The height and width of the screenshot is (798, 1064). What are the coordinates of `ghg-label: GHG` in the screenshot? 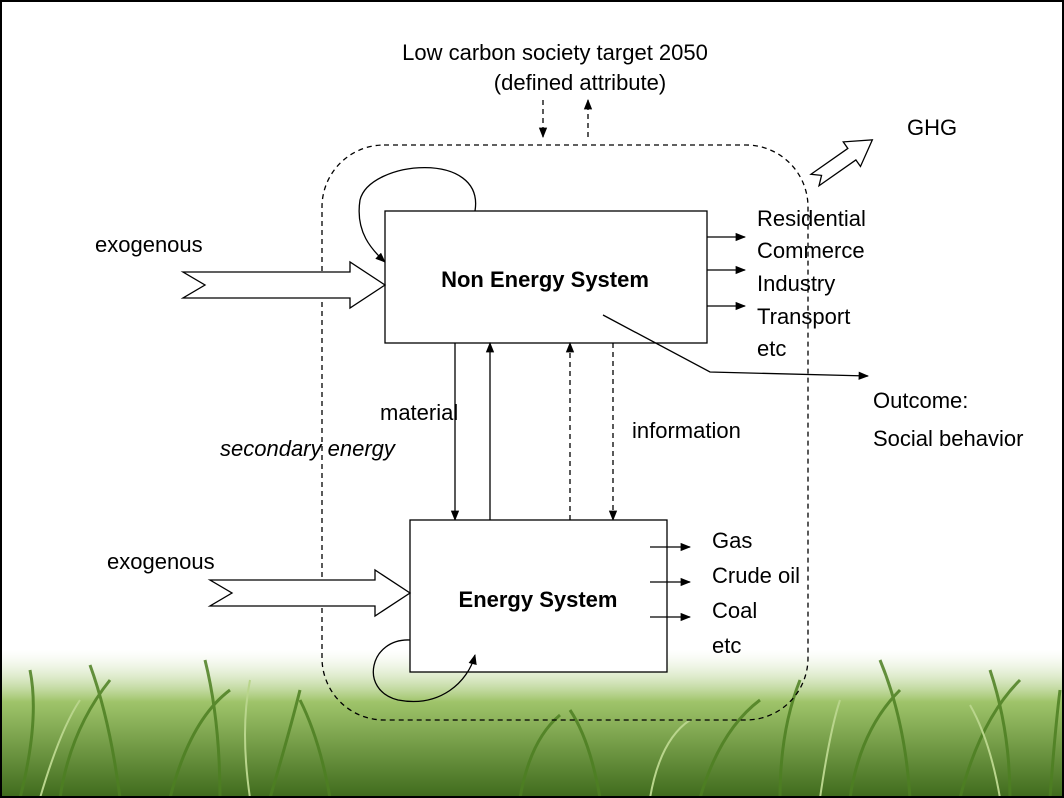 It's located at (932, 127).